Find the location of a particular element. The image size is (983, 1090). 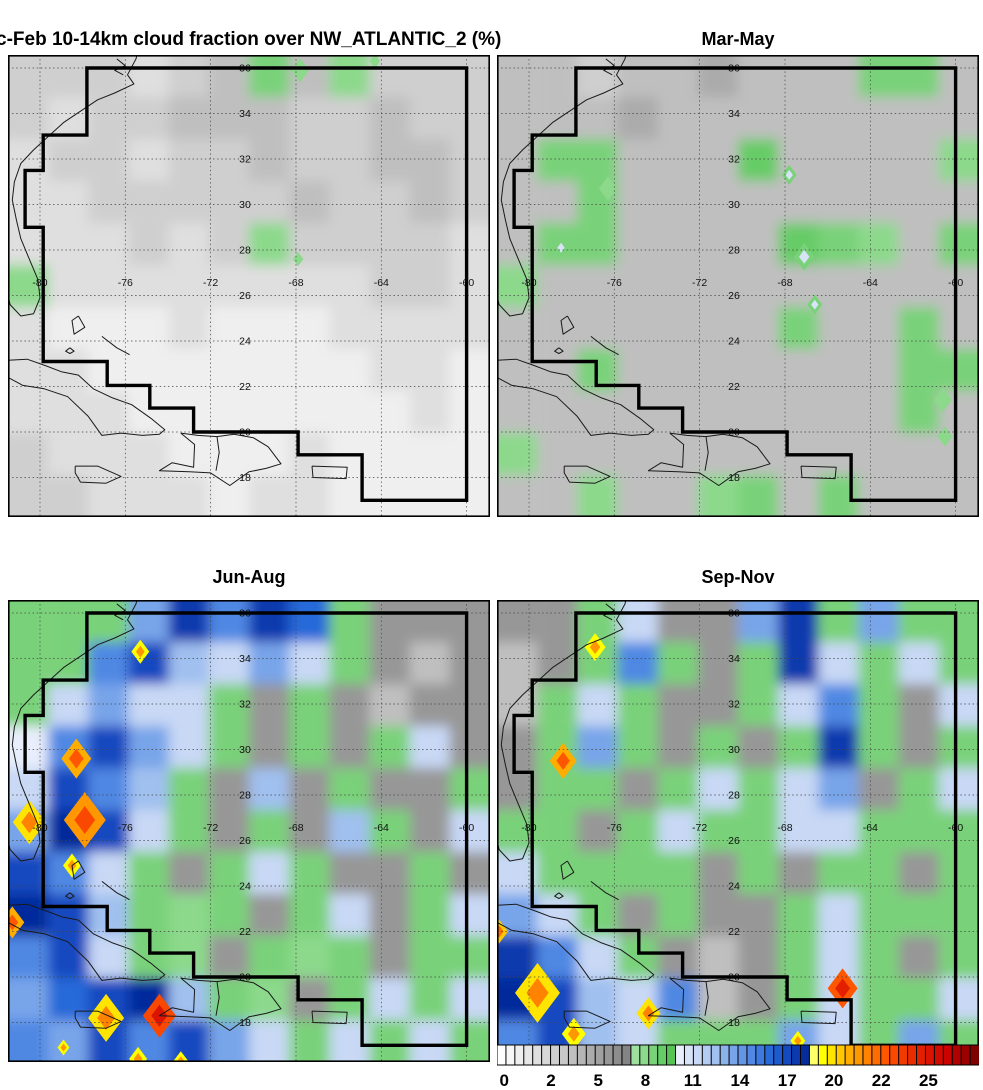

svg-text: 20 is located at coordinates (833, 1080).